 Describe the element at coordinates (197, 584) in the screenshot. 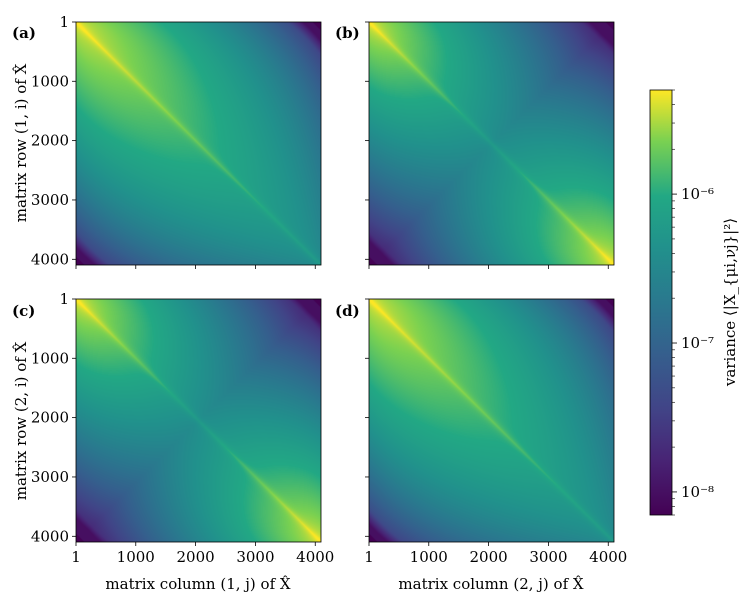

I see `xlabel-c: matrix column (1, j) of X̂` at that location.